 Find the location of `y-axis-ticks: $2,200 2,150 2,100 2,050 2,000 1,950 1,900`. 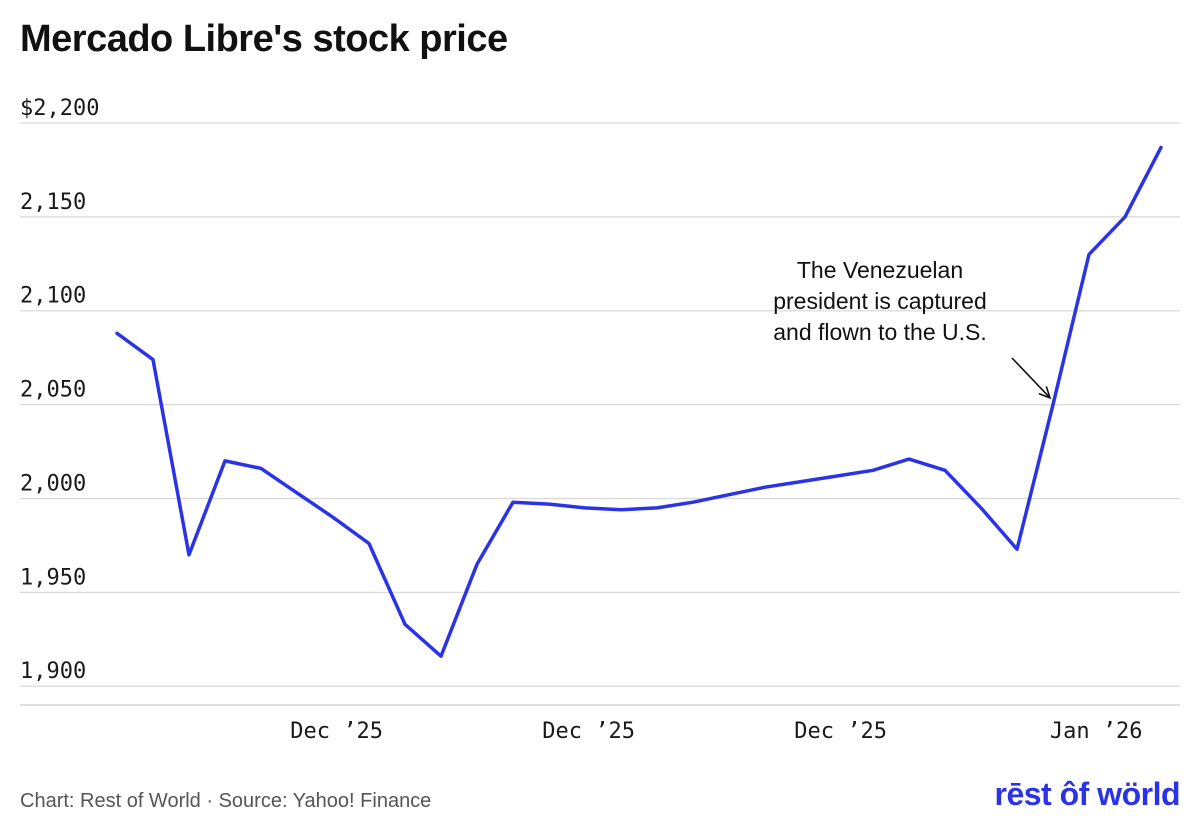

y-axis-ticks: $2,200 2,150 2,100 2,050 2,000 1,950 1,900 is located at coordinates (59, 390).